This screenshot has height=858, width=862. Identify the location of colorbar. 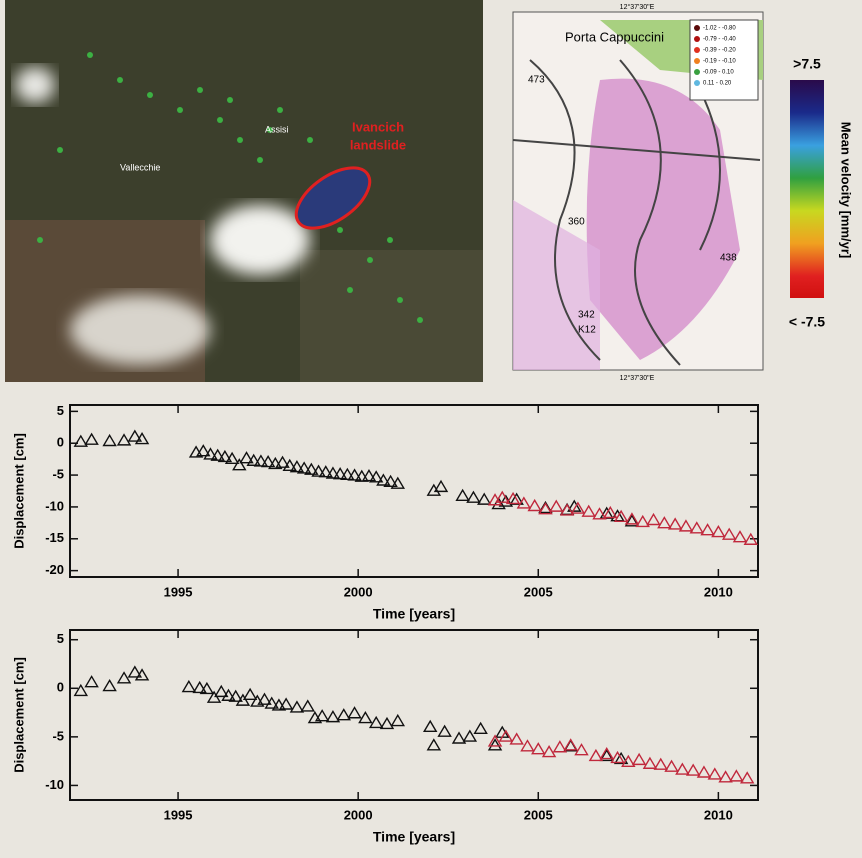
(807, 189).